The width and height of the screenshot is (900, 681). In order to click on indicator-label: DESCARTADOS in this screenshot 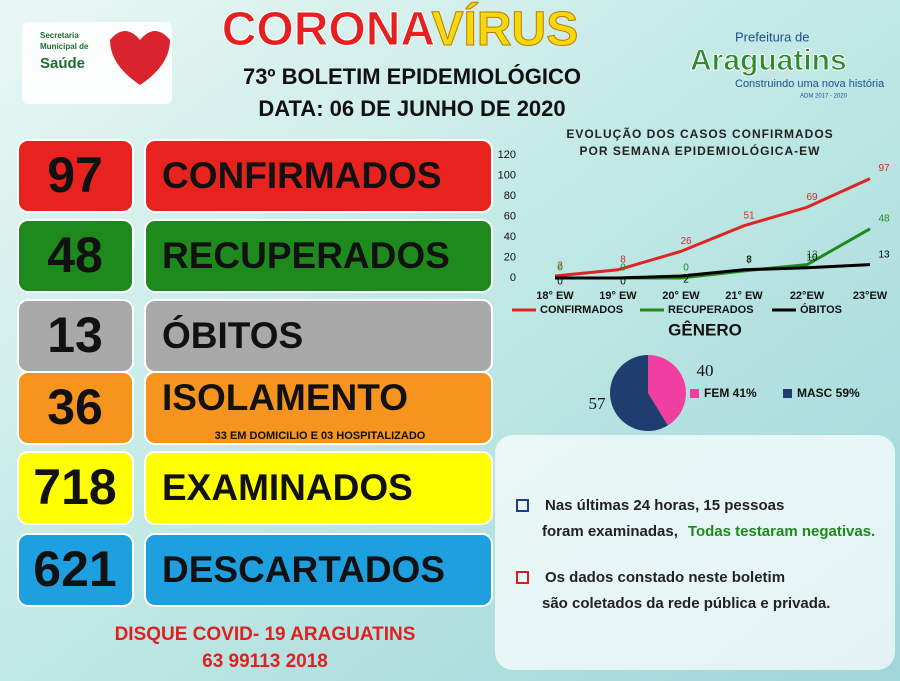, I will do `click(303, 569)`.